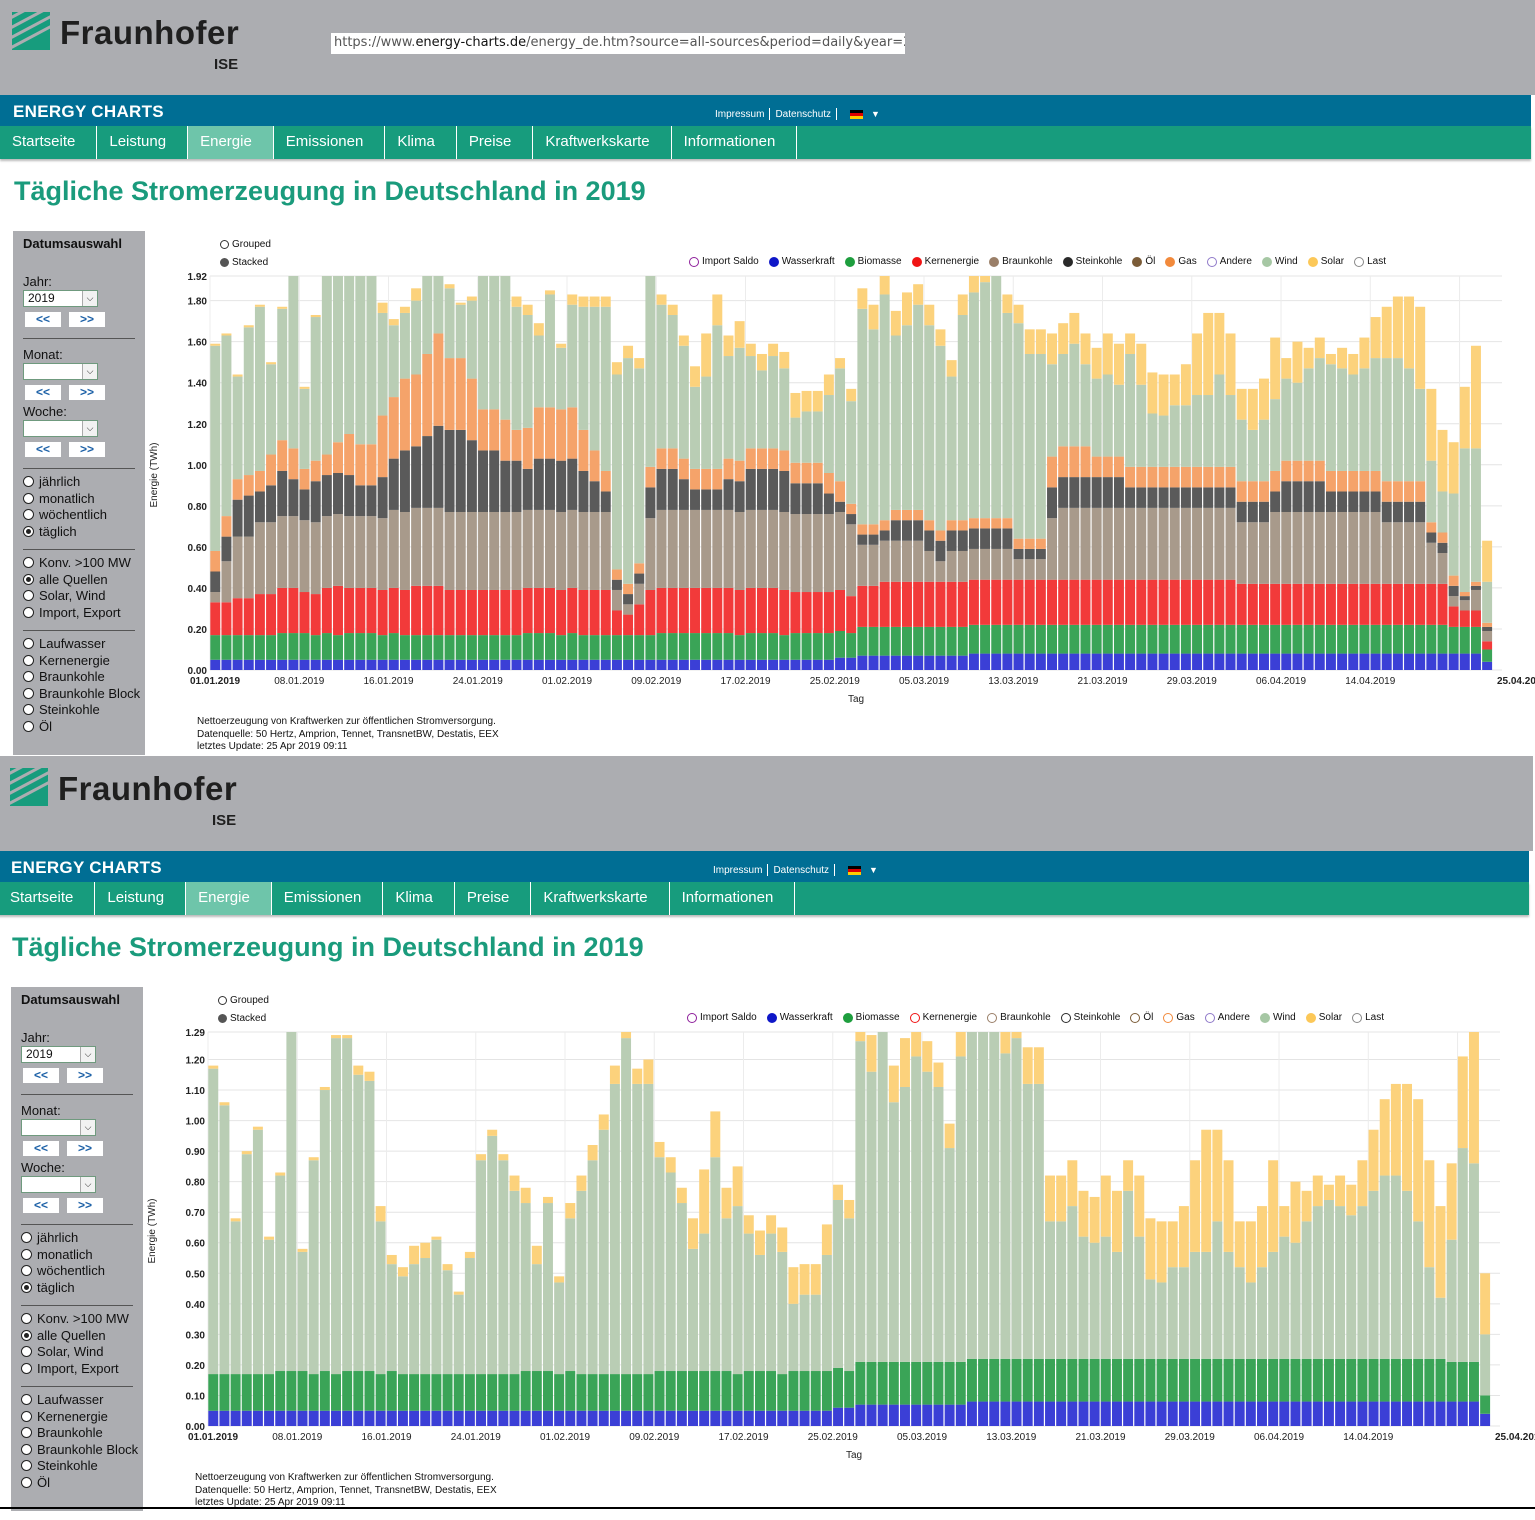  Describe the element at coordinates (600, 898) in the screenshot. I see `nav-item-kraftwerkskarte: Kraftwerkskarte` at that location.